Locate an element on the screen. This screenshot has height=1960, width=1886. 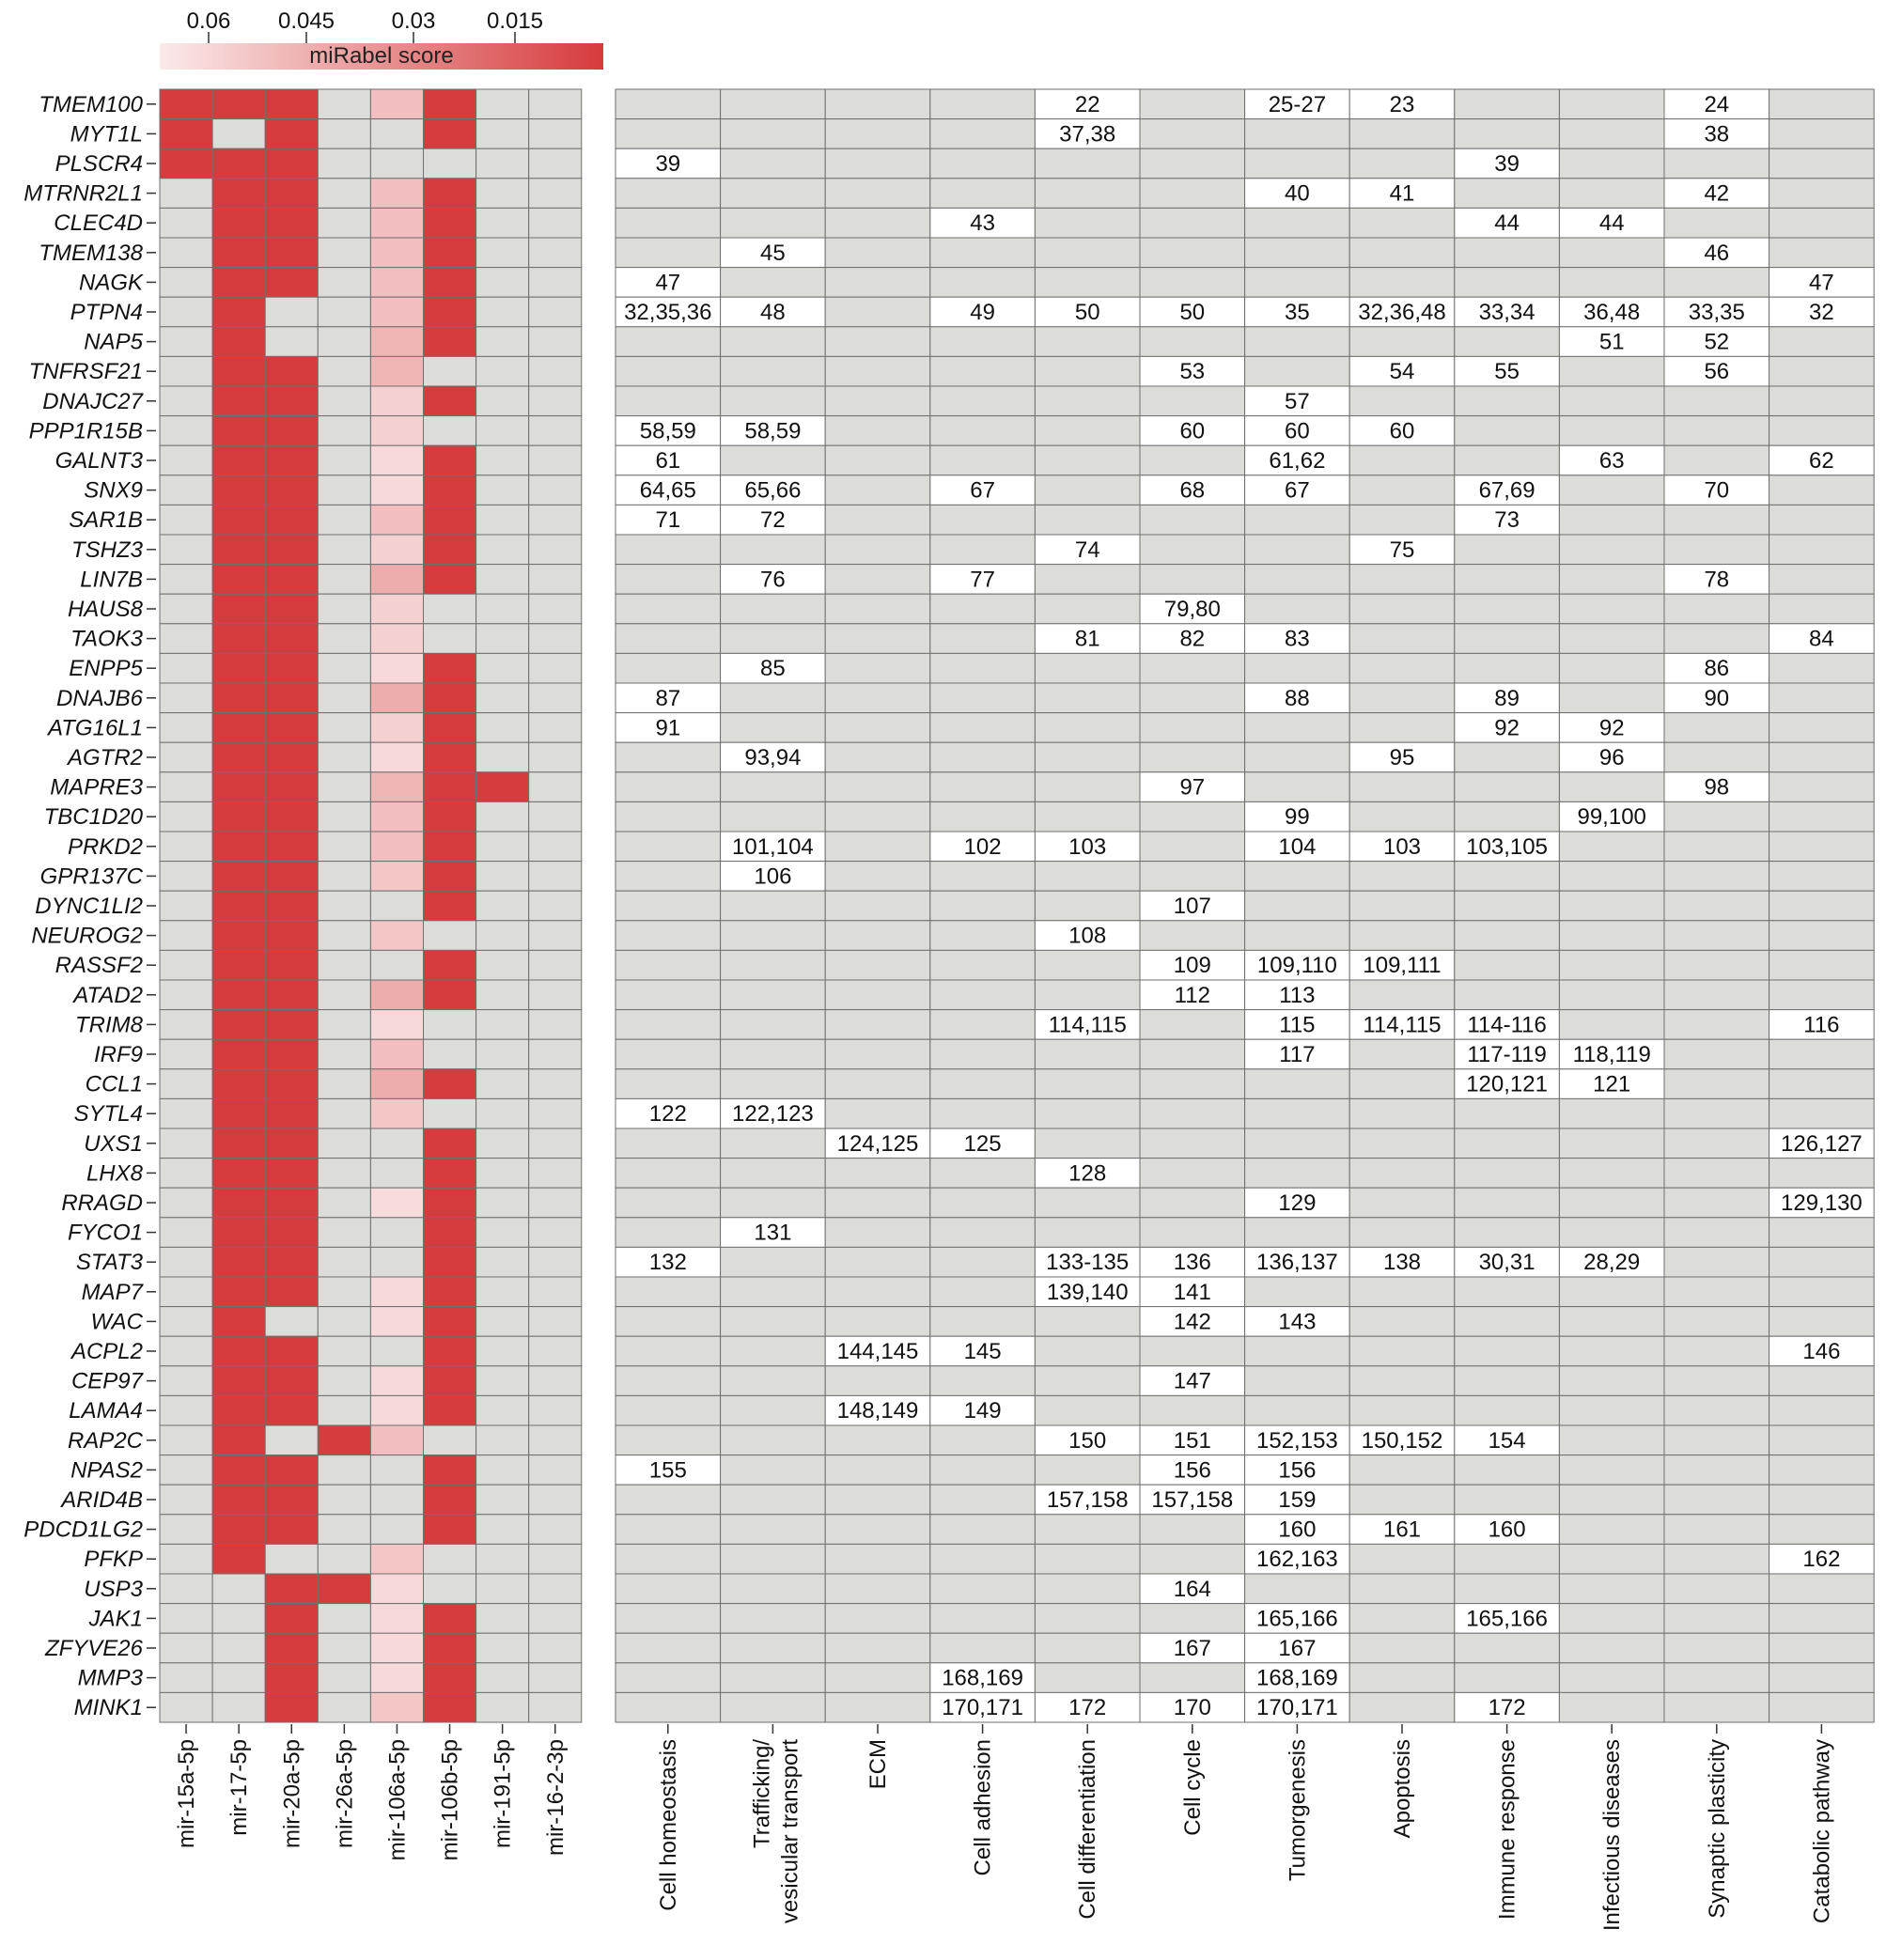
annotation-label: 42 is located at coordinates (1716, 194).